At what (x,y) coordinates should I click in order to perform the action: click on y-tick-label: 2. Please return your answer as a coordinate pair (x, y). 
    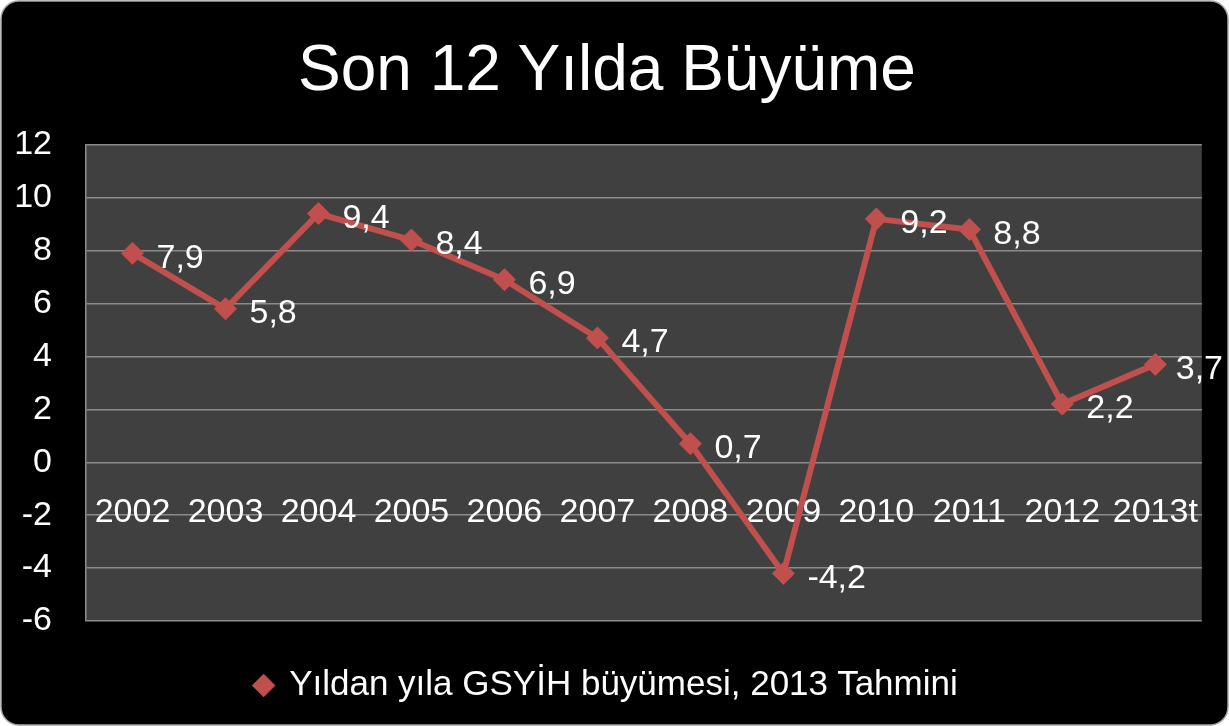
    Looking at the image, I should click on (42, 406).